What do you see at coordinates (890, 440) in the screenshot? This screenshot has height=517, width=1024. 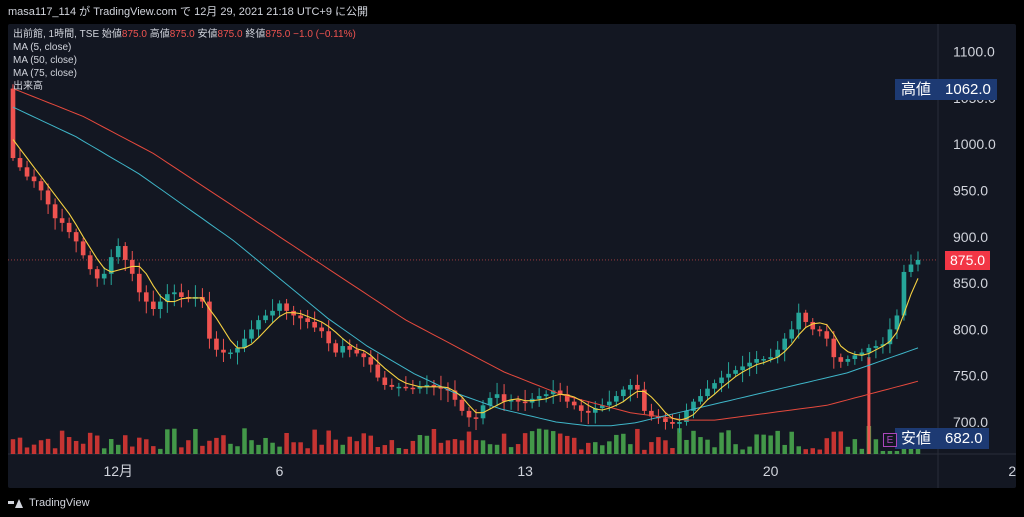 I see `earnings-event-badge: E` at bounding box center [890, 440].